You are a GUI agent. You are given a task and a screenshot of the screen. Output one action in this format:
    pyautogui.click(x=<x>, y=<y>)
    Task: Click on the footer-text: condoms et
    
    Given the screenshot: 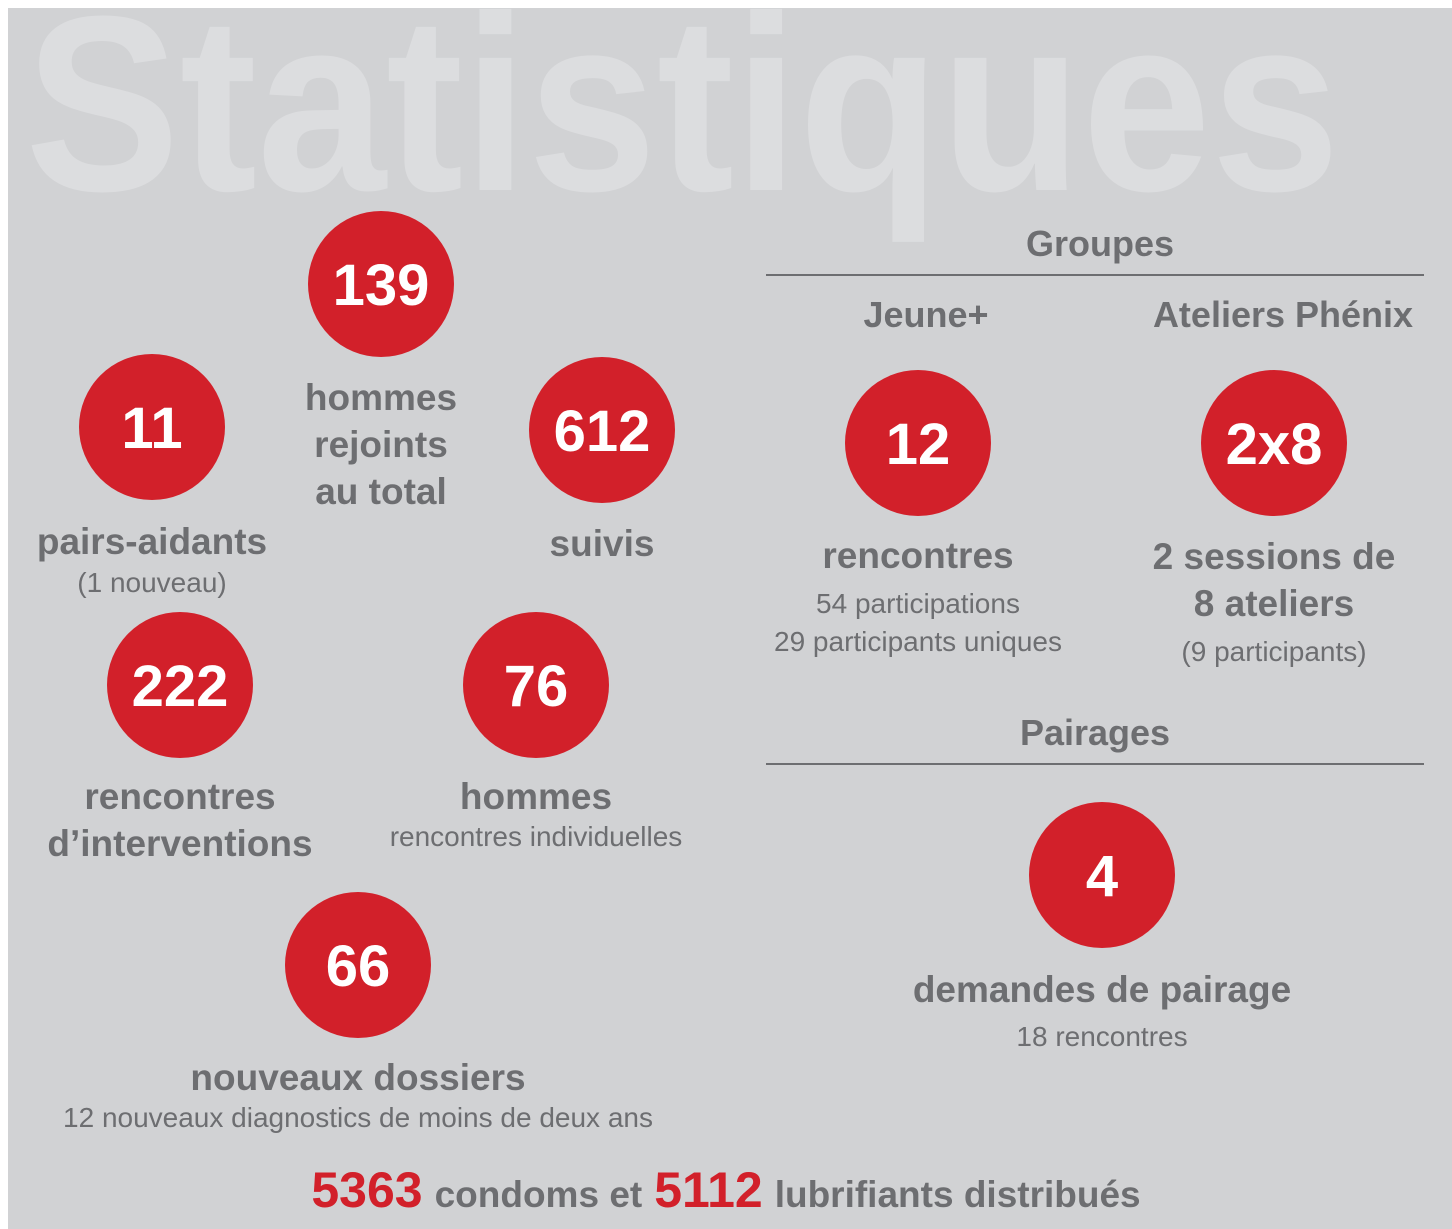 What is the action you would take?
    pyautogui.click(x=539, y=1194)
    